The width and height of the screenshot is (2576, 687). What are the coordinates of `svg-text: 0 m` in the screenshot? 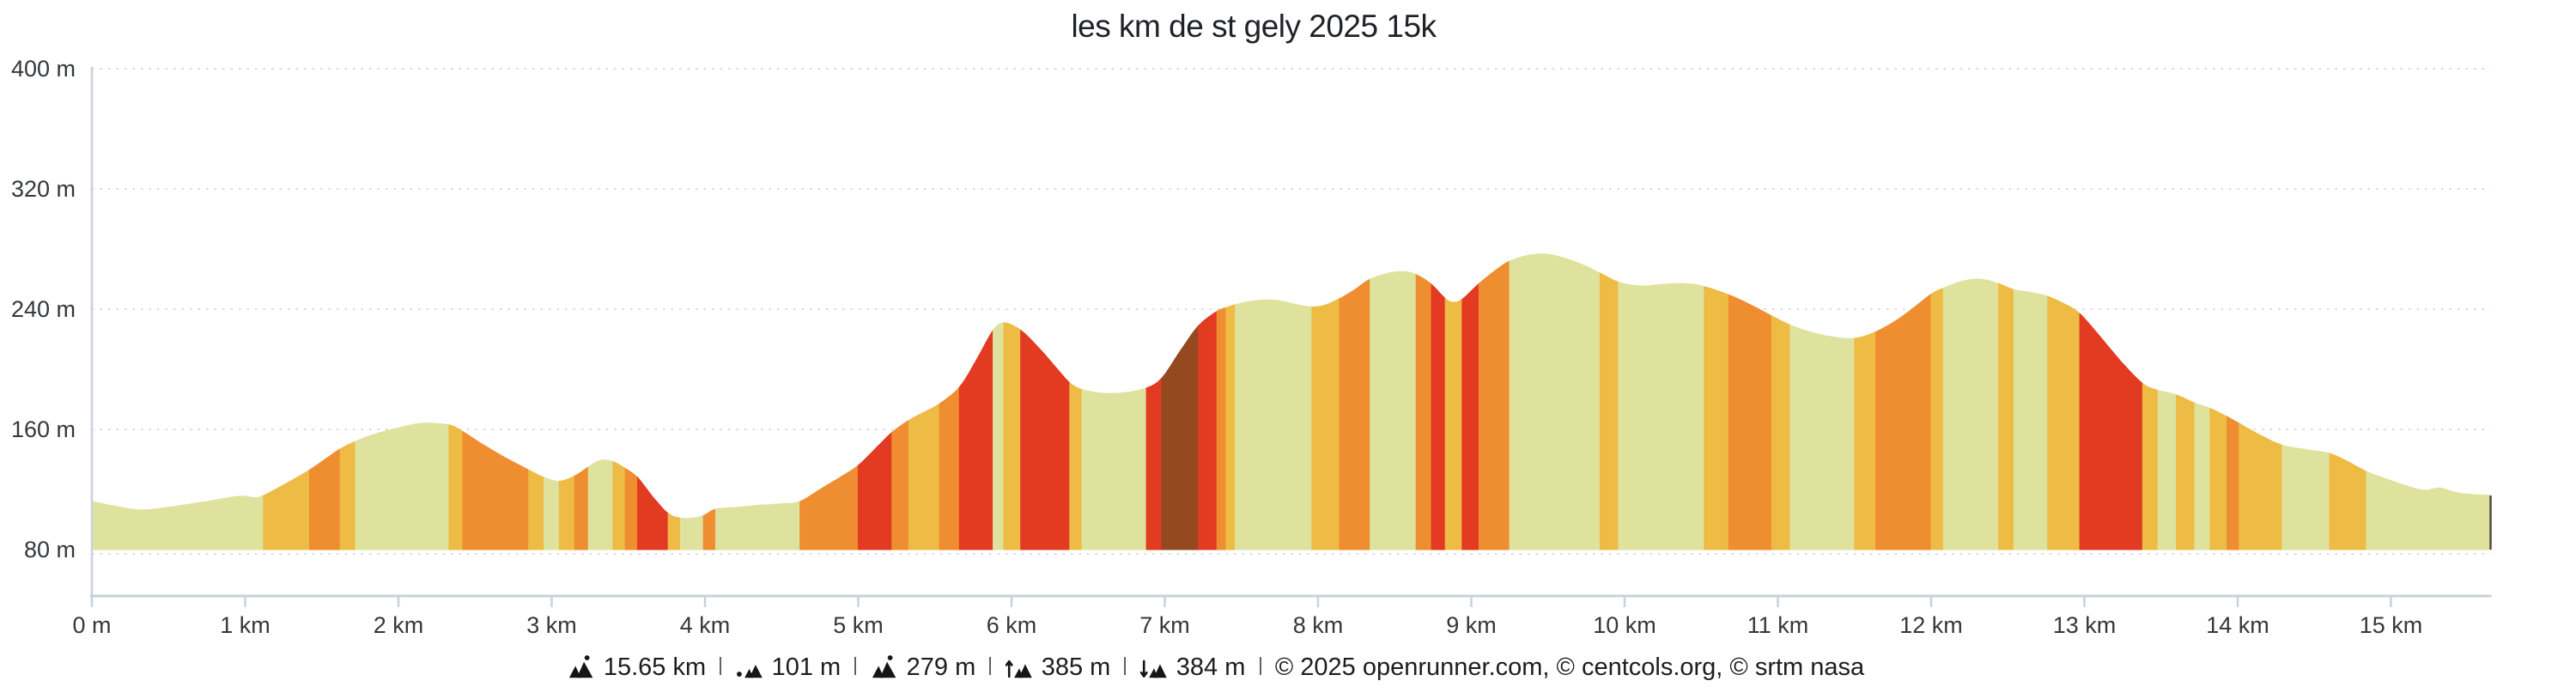 It's located at (91, 625).